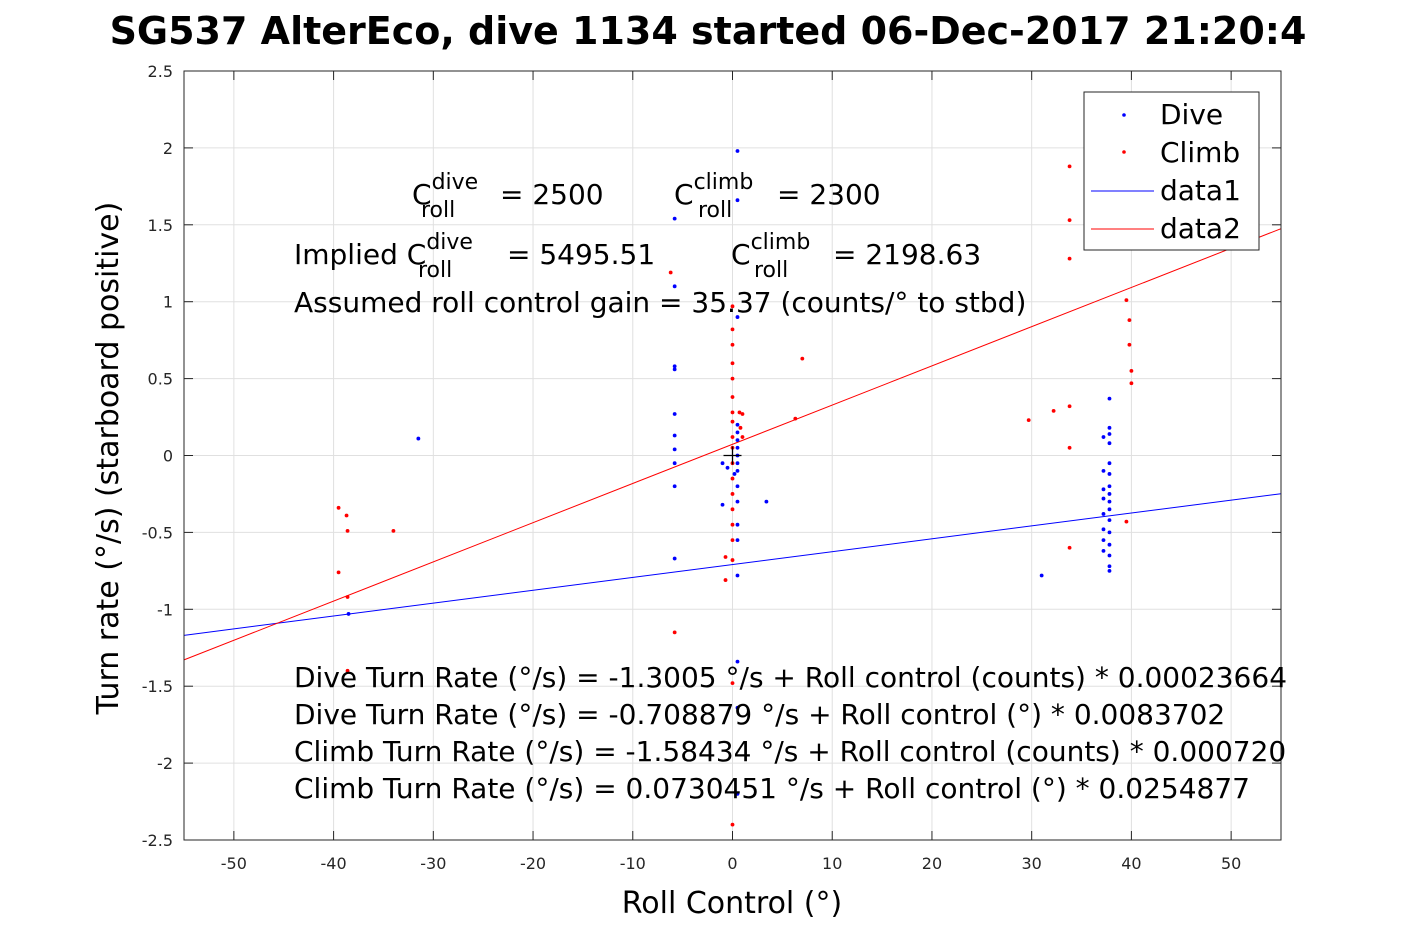 This screenshot has height=945, width=1417. Describe the element at coordinates (1200, 228) in the screenshot. I see `legend-data2-label: data2` at that location.